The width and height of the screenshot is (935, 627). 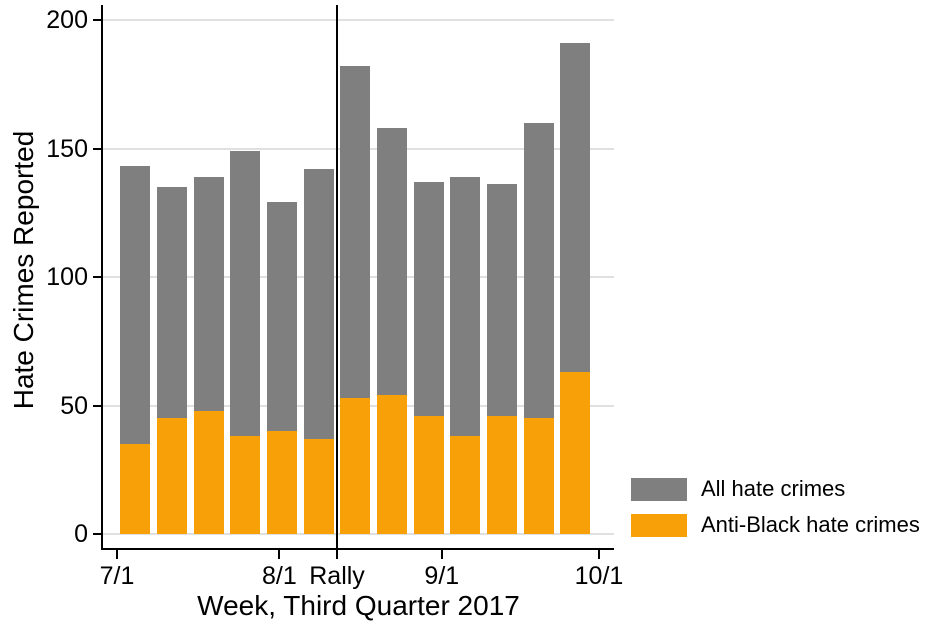 I want to click on rally-line, so click(x=337, y=282).